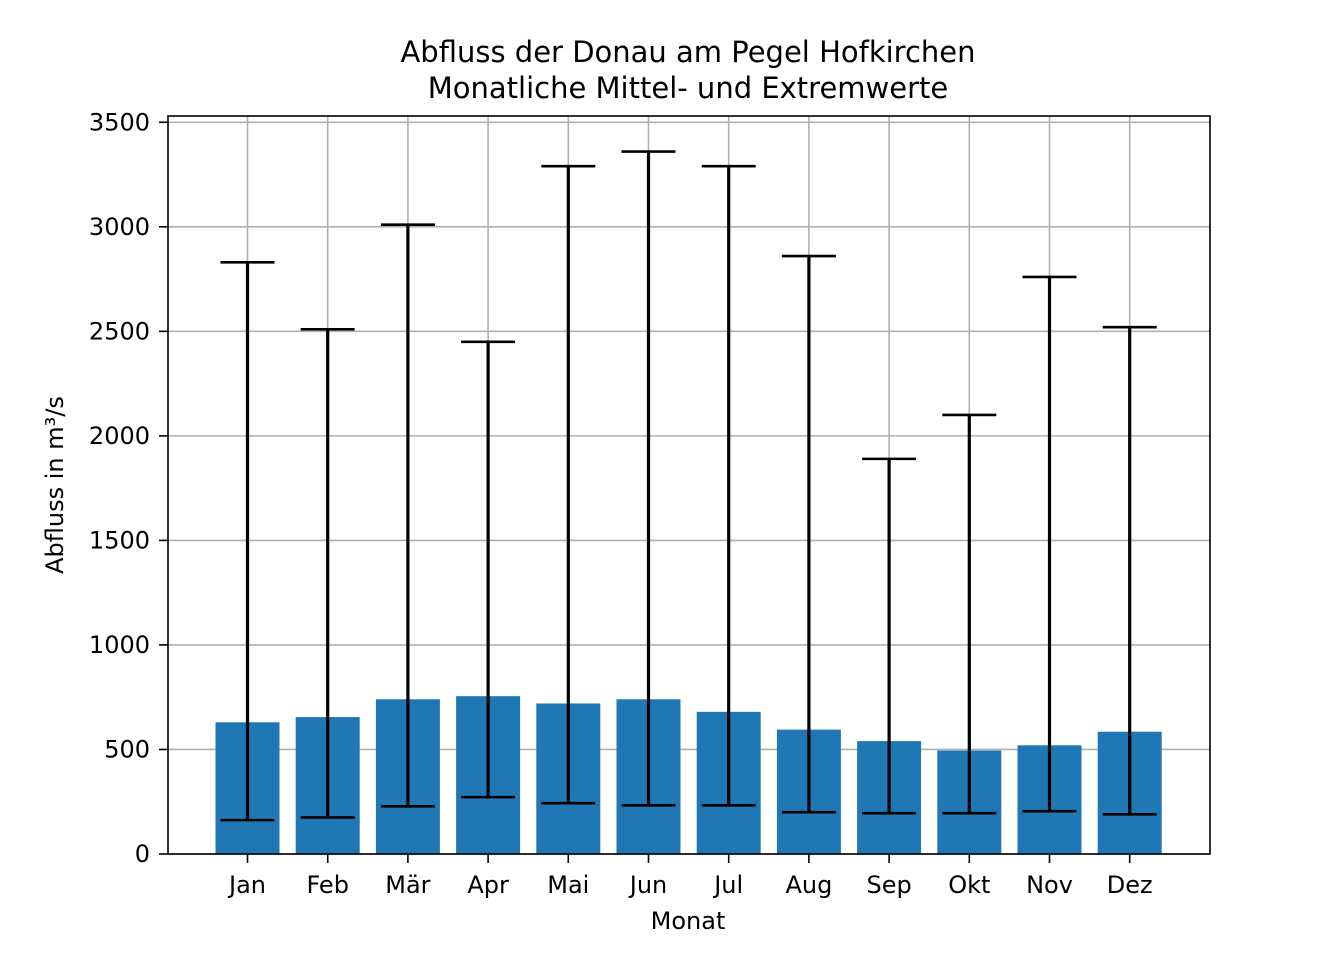  I want to click on y-tick-label: 1500, so click(119, 540).